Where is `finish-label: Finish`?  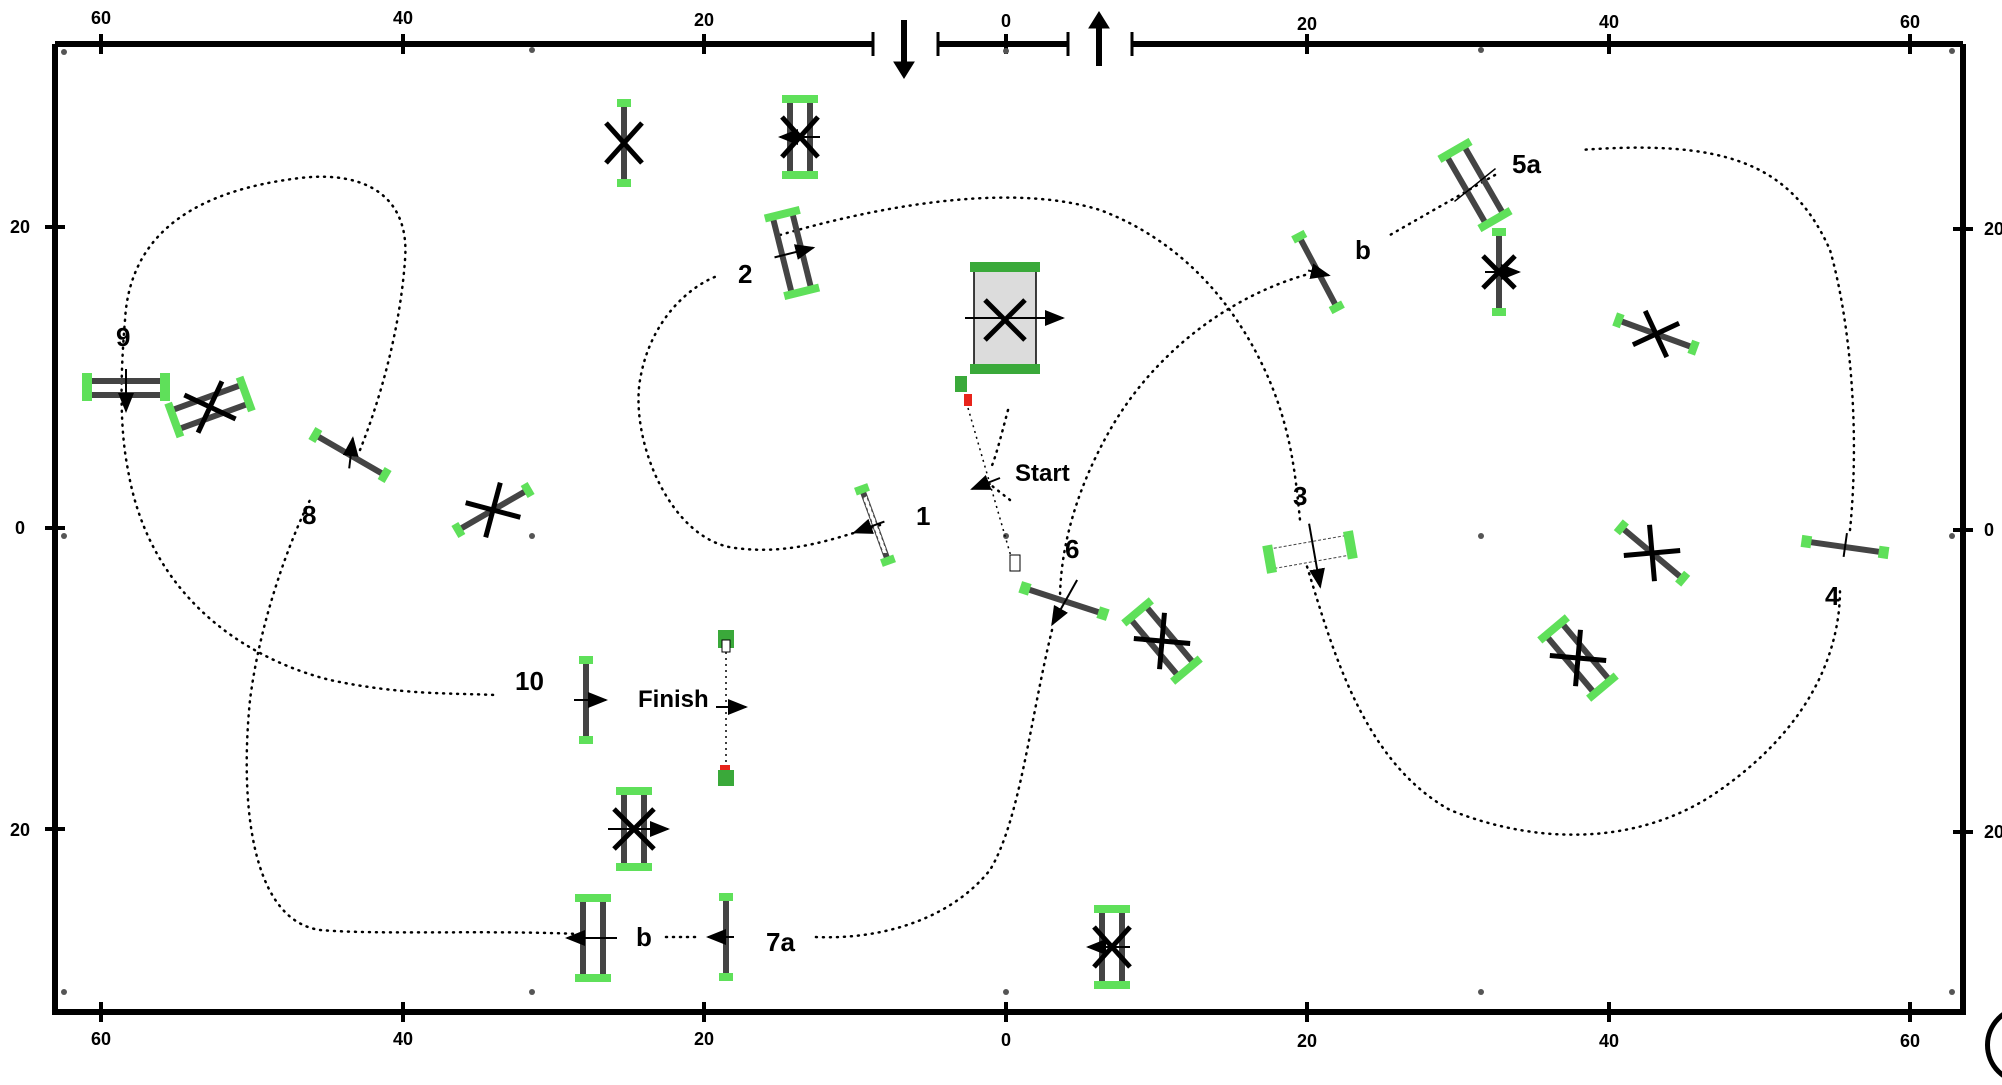
finish-label: Finish is located at coordinates (673, 699).